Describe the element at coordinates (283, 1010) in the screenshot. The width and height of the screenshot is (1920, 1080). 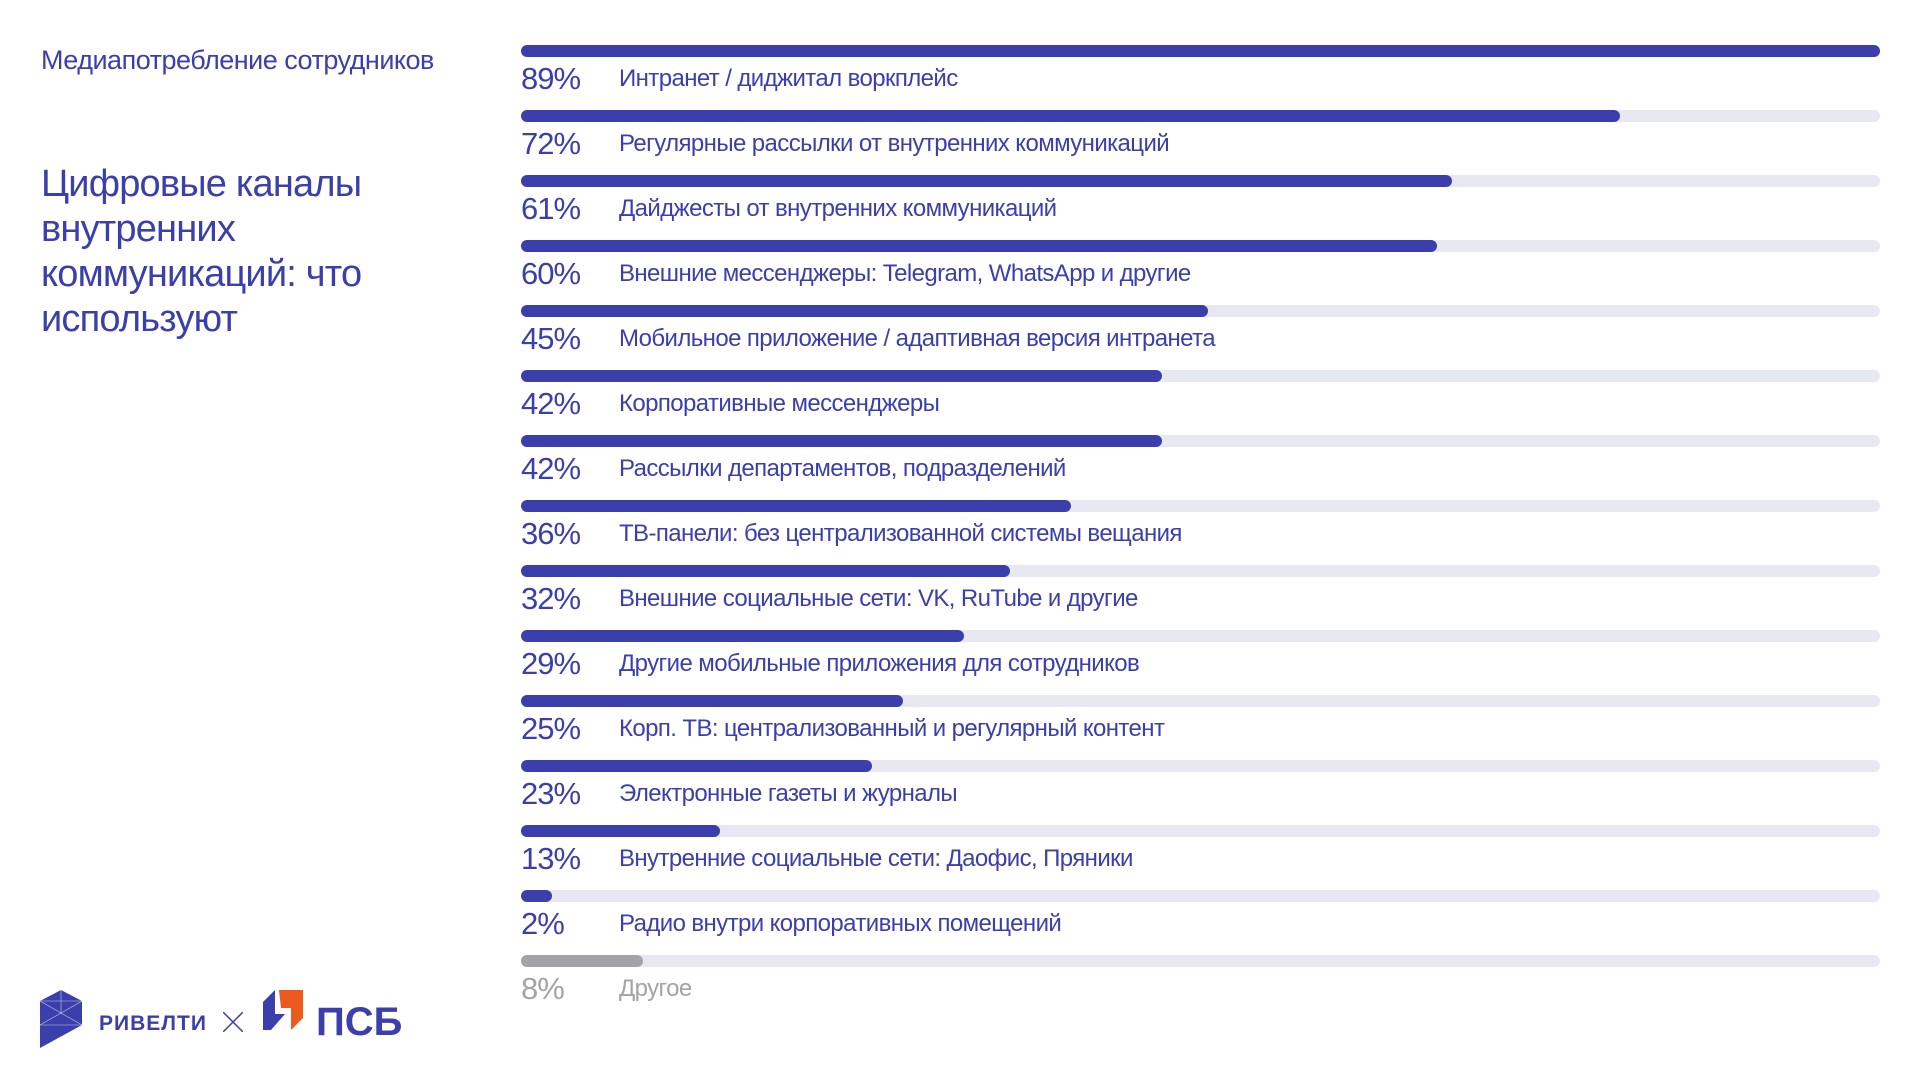
I see `psb-logo-icon` at that location.